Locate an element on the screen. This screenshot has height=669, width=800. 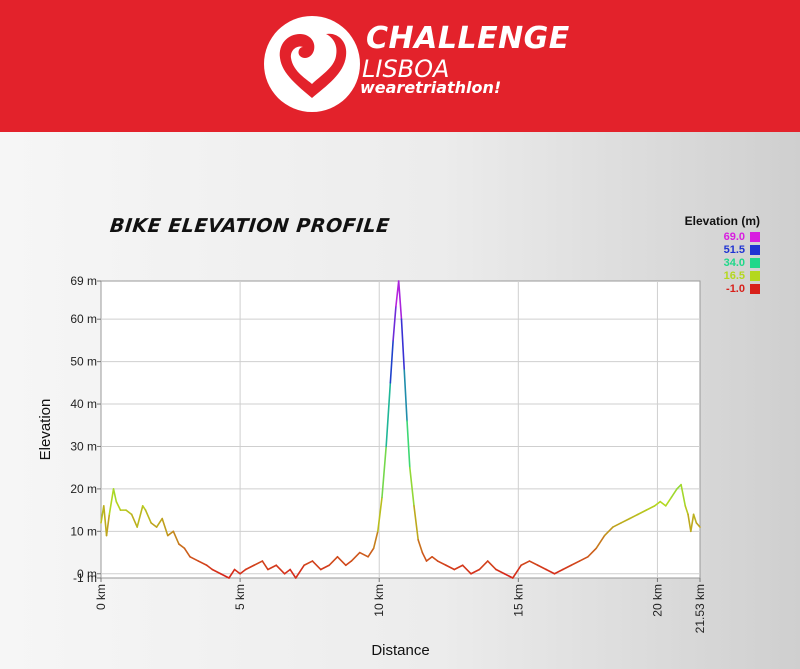
x-tick-label: 10 km is located at coordinates (379, 600).